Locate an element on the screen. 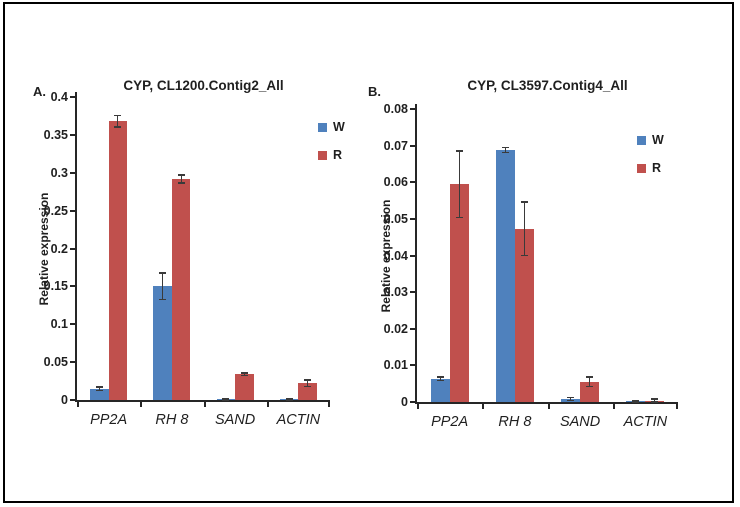 The height and width of the screenshot is (507, 740). y-tick-label: 0.07 is located at coordinates (395, 145).